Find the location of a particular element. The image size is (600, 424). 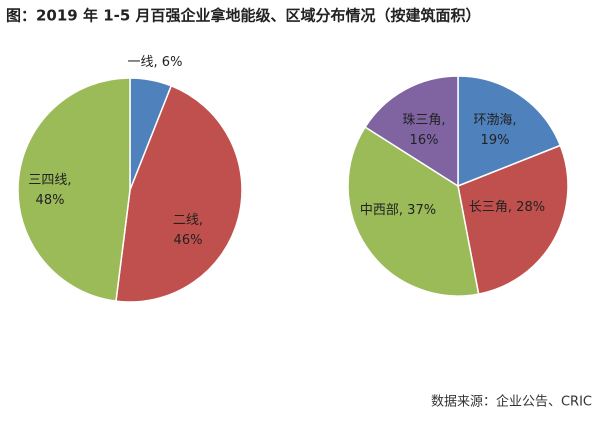

data-label: 环渤海, 19% is located at coordinates (494, 130).